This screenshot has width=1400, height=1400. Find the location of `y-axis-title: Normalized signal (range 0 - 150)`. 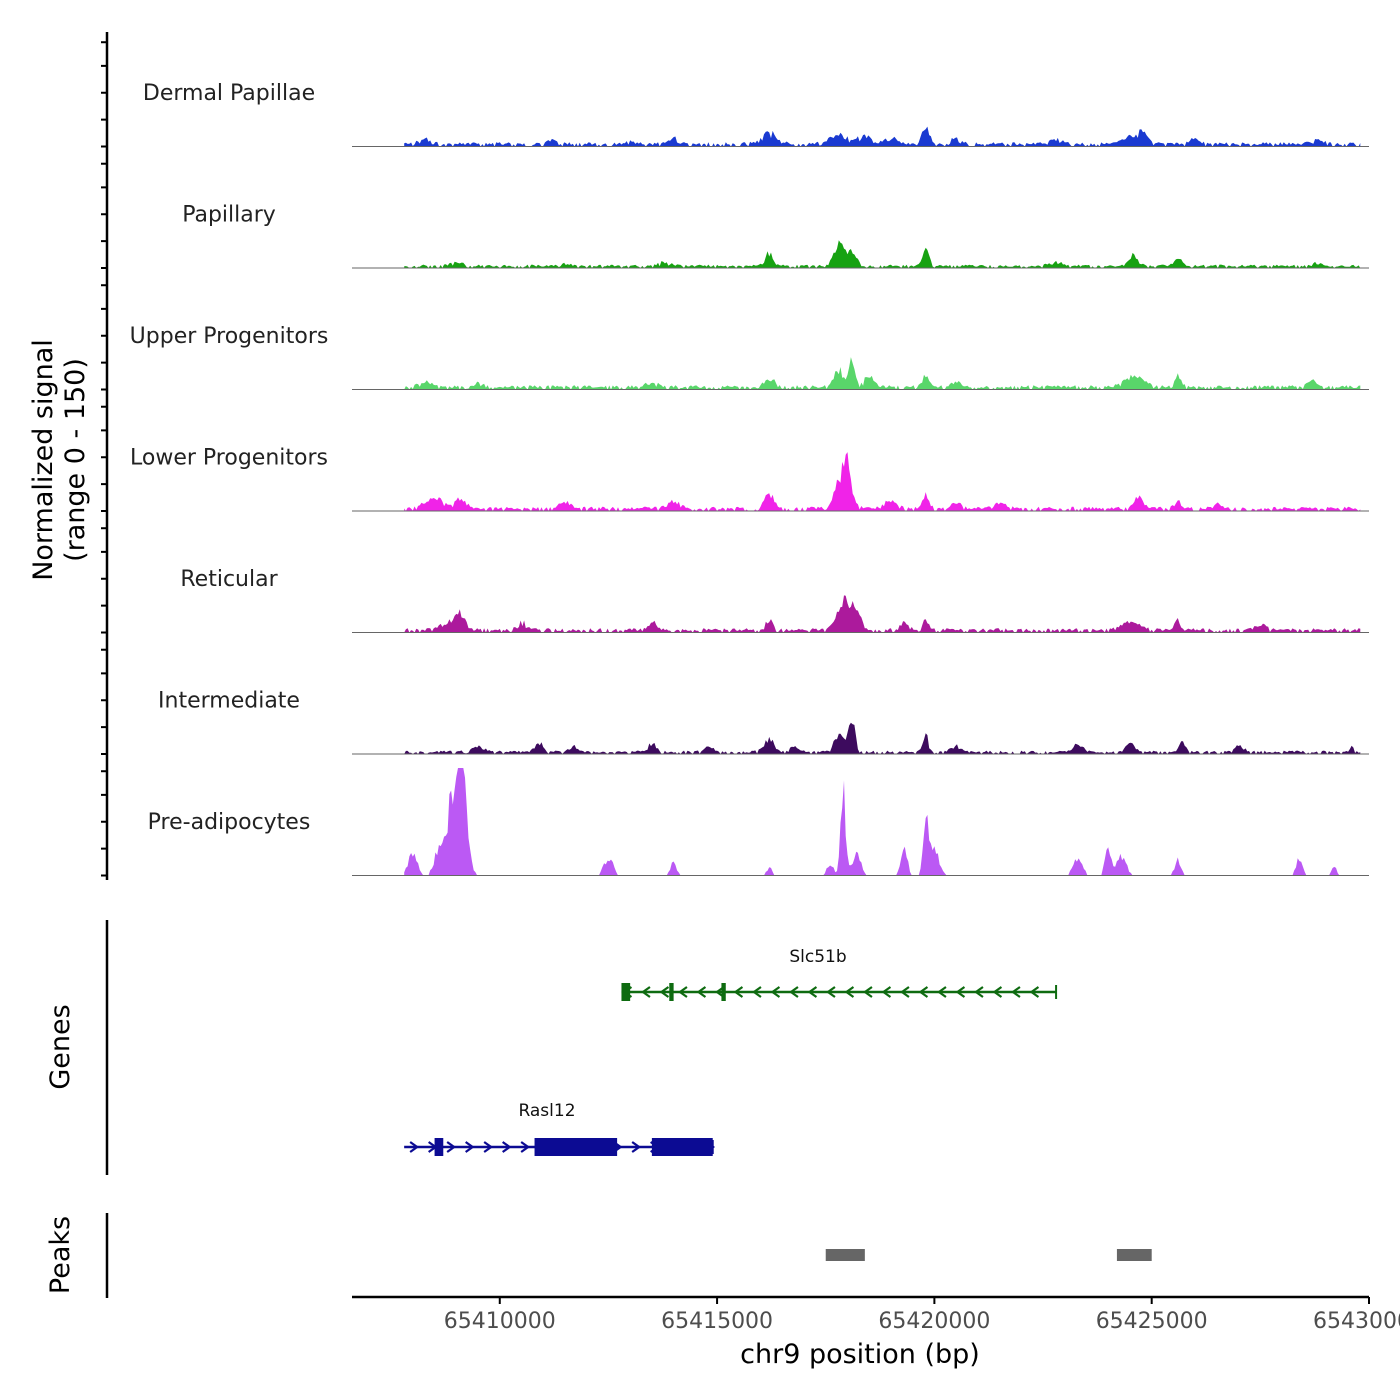

y-axis-title: Normalized signal (range 0 - 150) is located at coordinates (59, 460).